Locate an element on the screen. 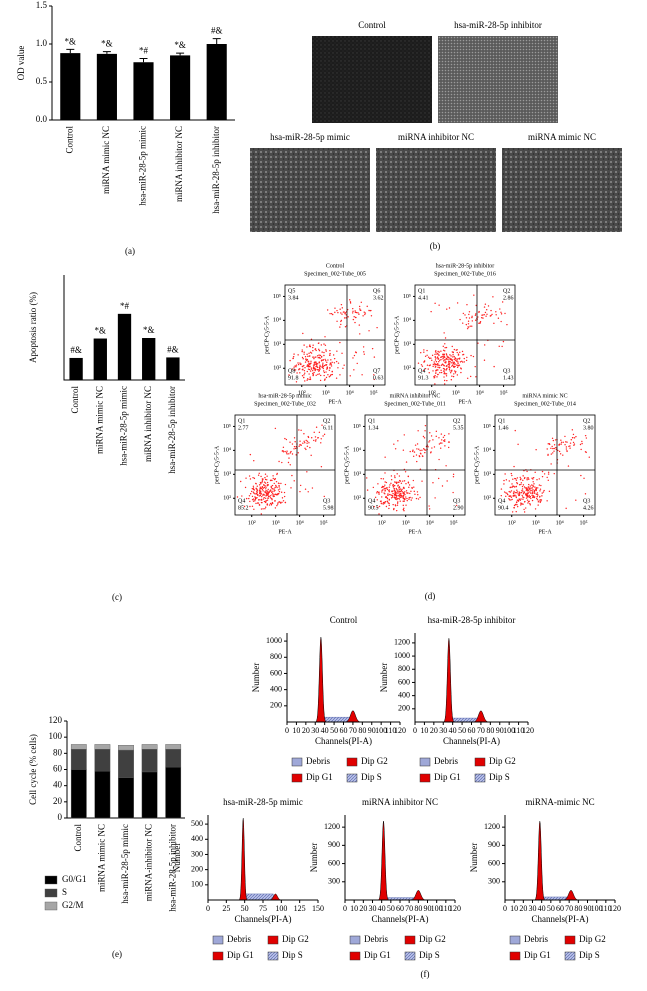 This screenshot has width=647, height=991. x-tick-label: 10 is located at coordinates (354, 908).